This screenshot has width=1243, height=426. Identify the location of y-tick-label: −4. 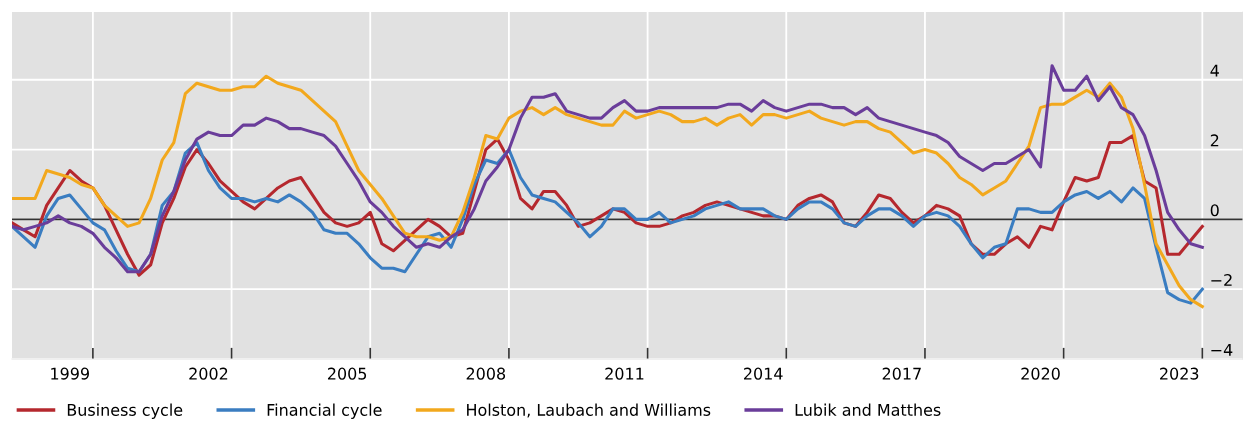
(1222, 350).